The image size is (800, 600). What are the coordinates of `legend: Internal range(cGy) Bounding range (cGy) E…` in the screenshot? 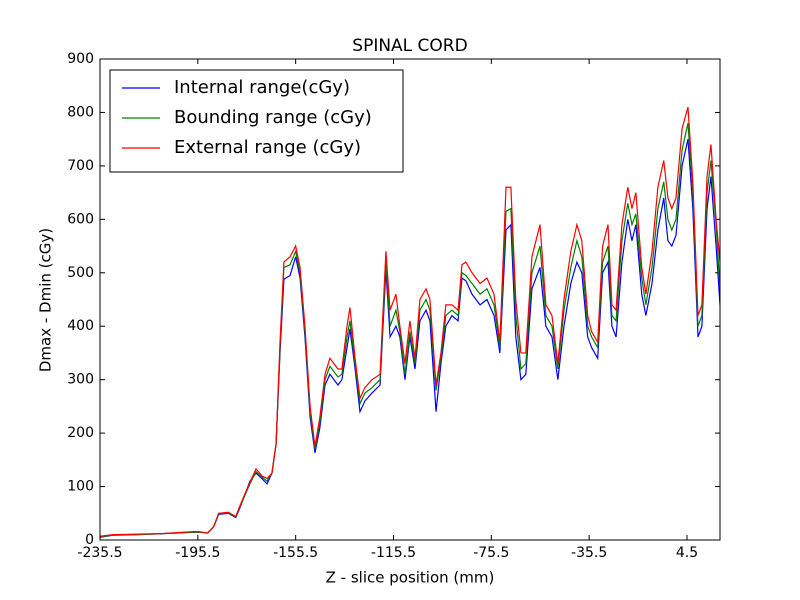 It's located at (256, 121).